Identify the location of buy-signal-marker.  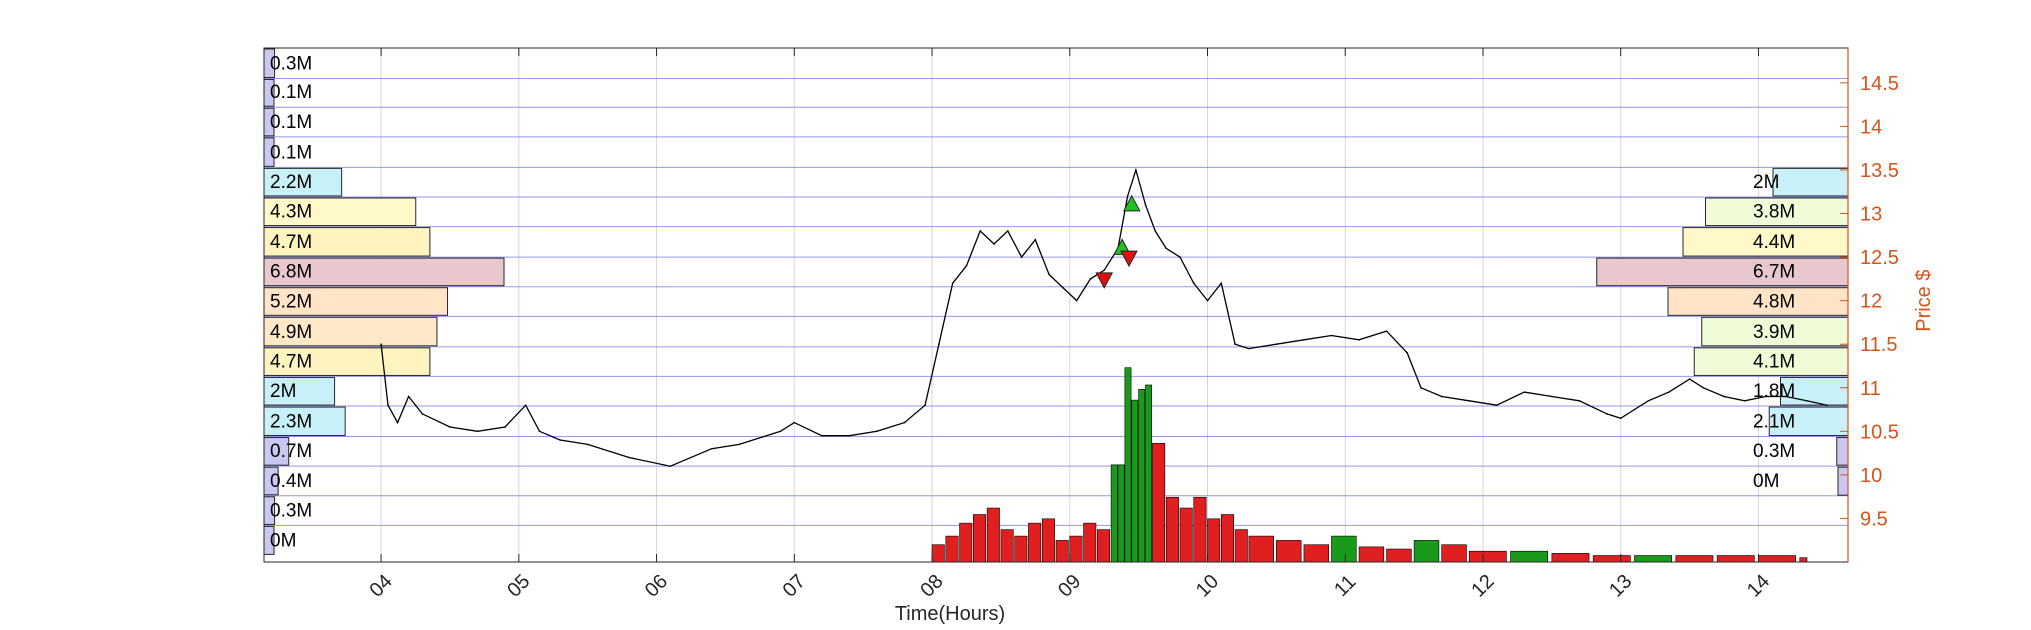
(1131, 203).